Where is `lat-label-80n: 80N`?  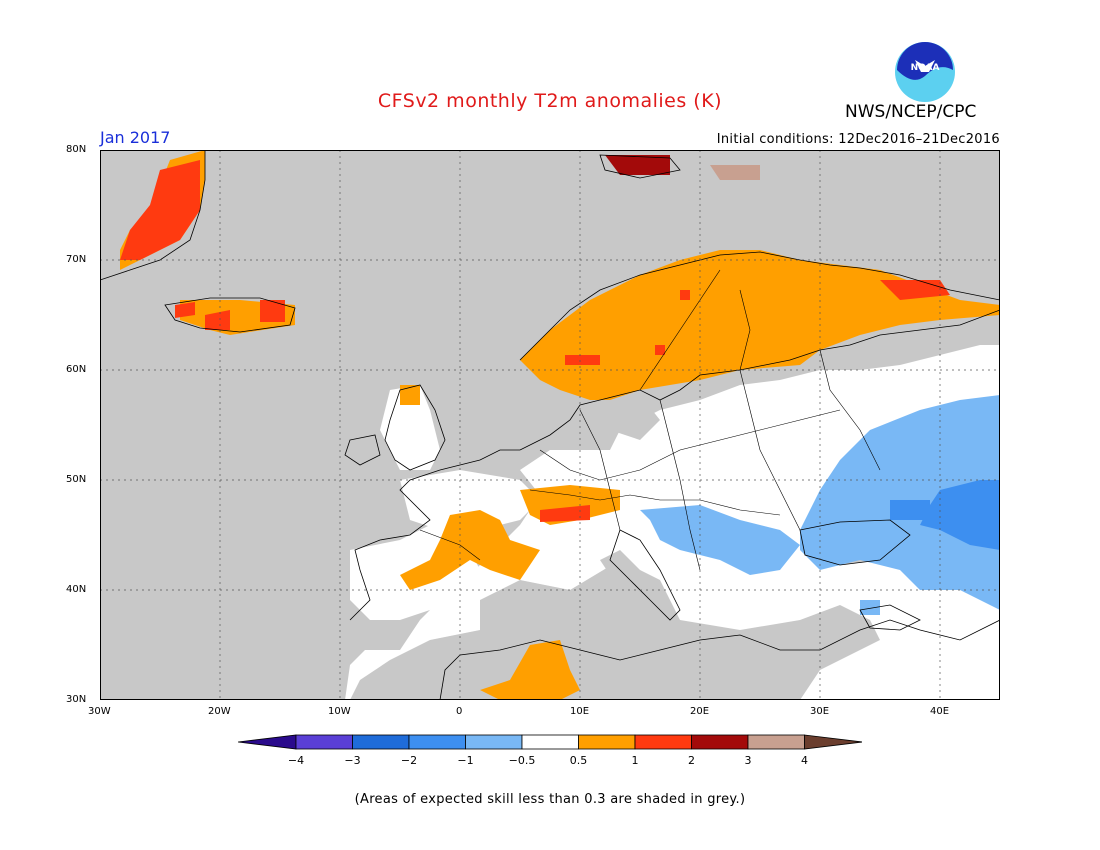
lat-label-80n: 80N is located at coordinates (76, 149).